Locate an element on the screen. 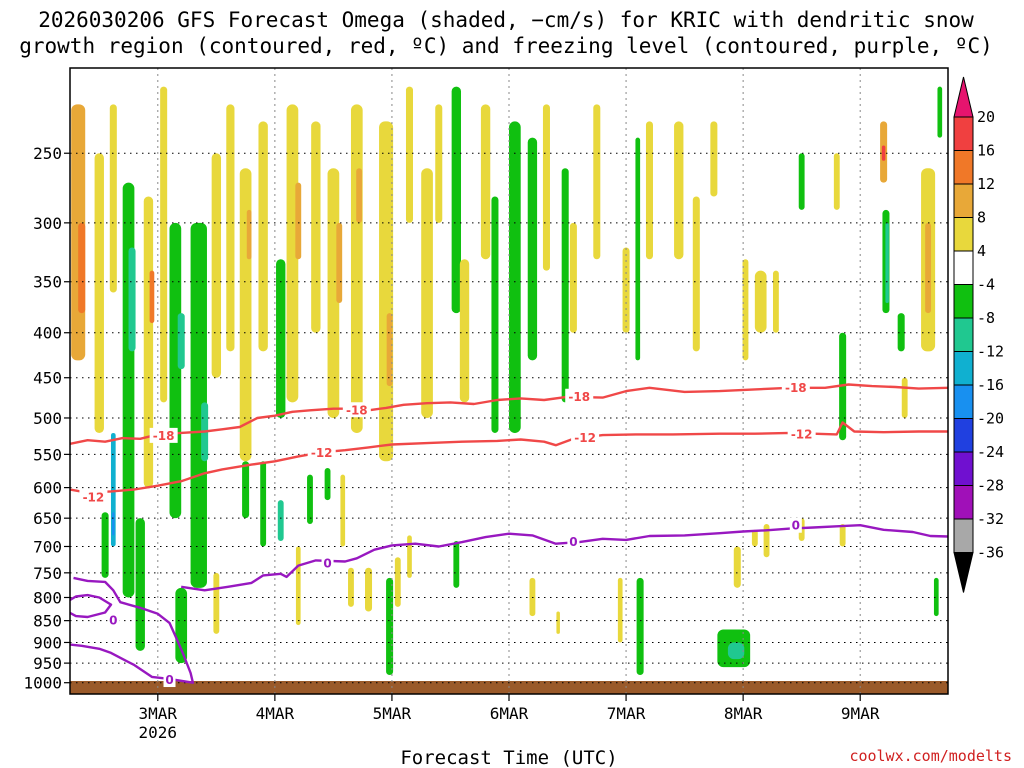 This screenshot has height=768, width=1024. y-tick-label: 800 is located at coordinates (47, 597).